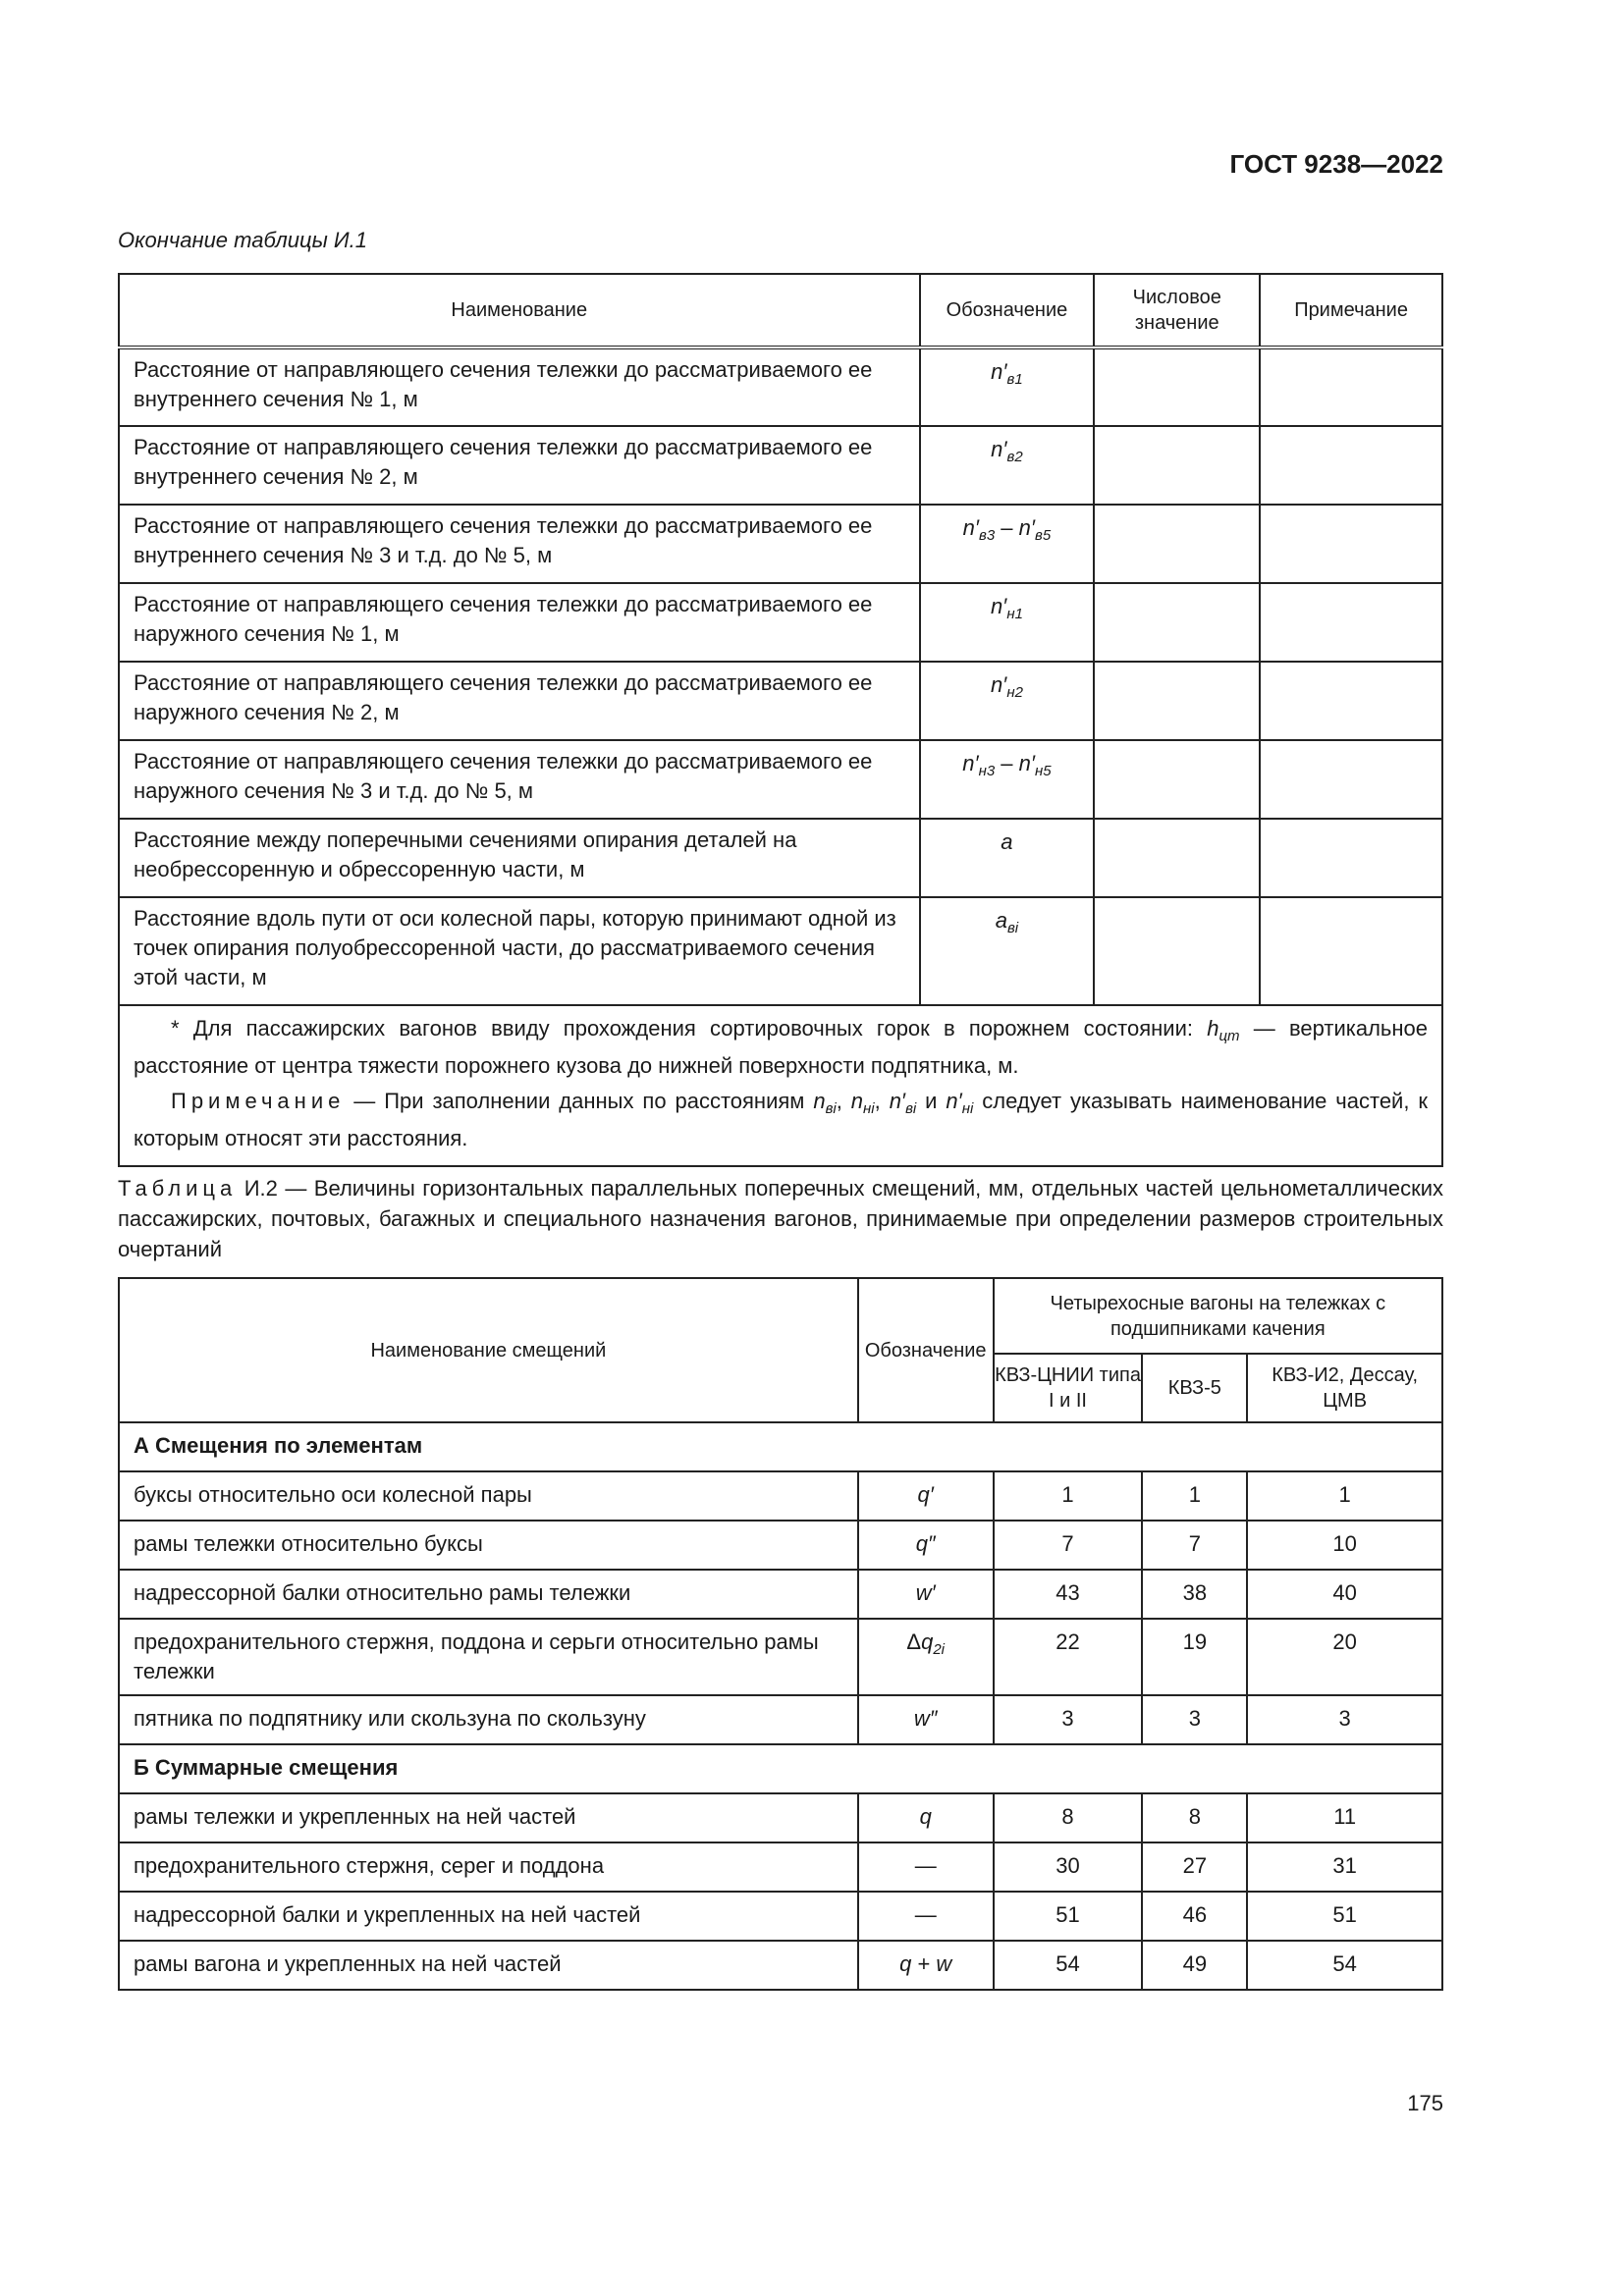  What do you see at coordinates (488, 1546) in the screenshot?
I see `cell-name: рамы тележки относительно буксы` at bounding box center [488, 1546].